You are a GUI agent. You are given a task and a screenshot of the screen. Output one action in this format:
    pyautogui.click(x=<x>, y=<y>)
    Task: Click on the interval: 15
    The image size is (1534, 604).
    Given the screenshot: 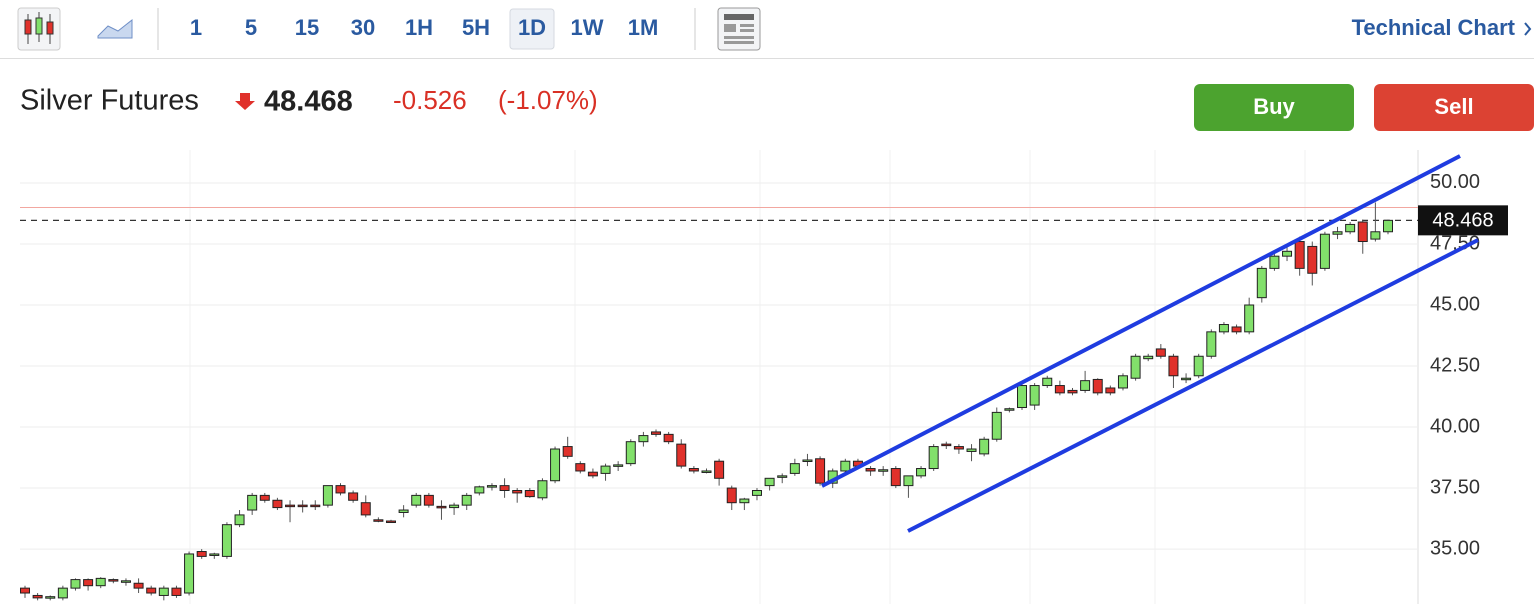 What is the action you would take?
    pyautogui.click(x=307, y=27)
    